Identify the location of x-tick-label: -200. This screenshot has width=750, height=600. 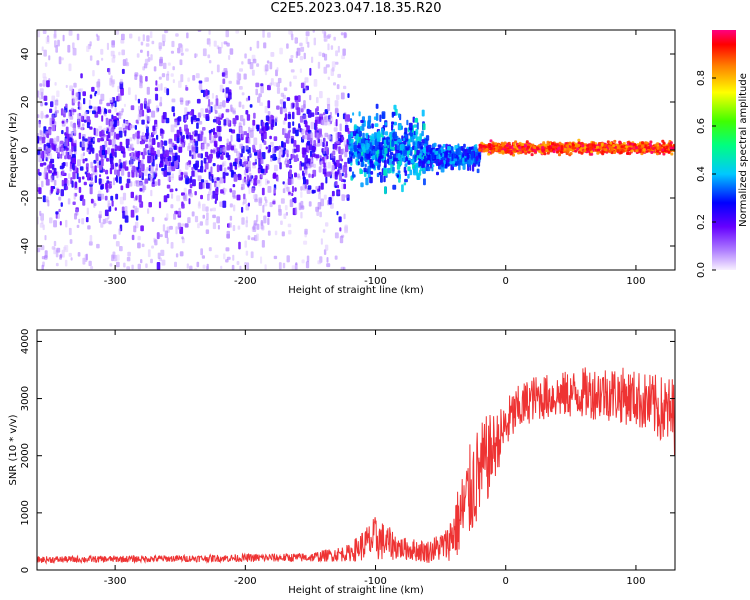
(245, 281).